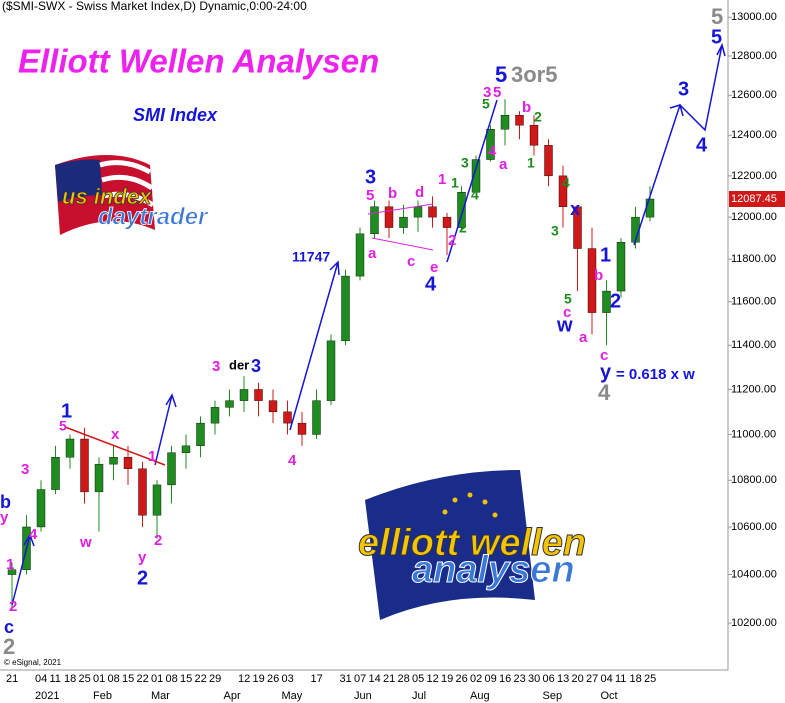  I want to click on x-tick-label: 12, so click(433, 679).